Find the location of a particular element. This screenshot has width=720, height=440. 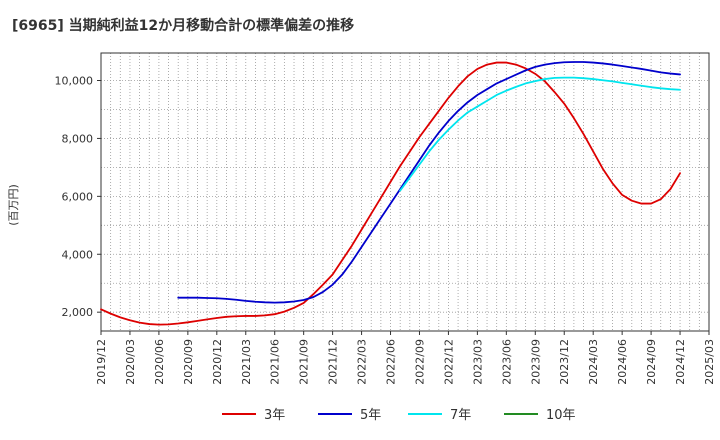

x-tick-label: 2022/12 is located at coordinates (448, 362).